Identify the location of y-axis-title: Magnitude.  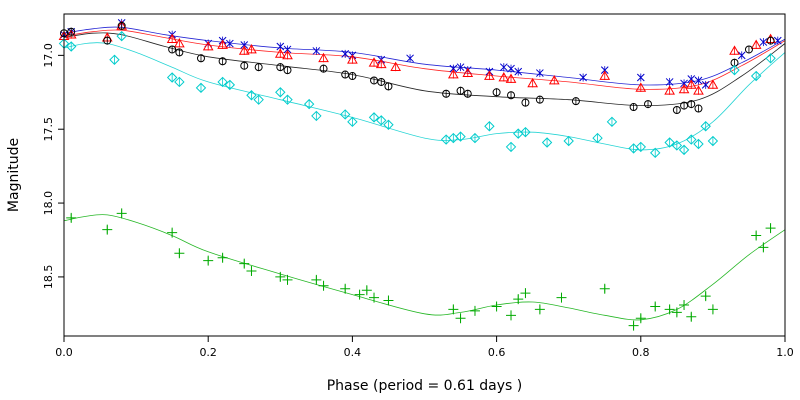
(14, 175).